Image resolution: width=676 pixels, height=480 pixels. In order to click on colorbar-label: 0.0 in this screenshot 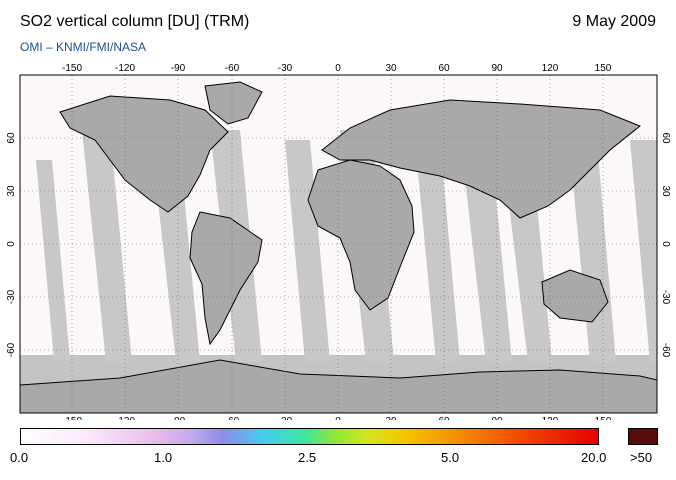, I will do `click(19, 457)`.